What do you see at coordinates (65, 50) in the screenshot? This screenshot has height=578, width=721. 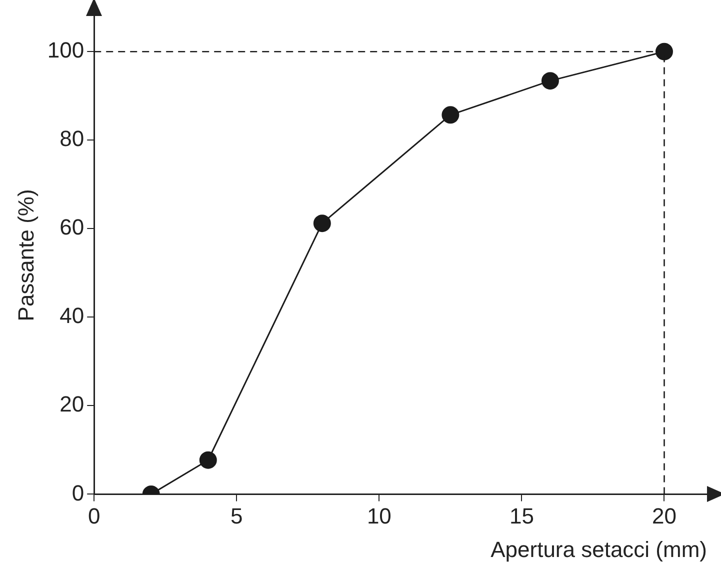 I see `y-tick-label: 100` at bounding box center [65, 50].